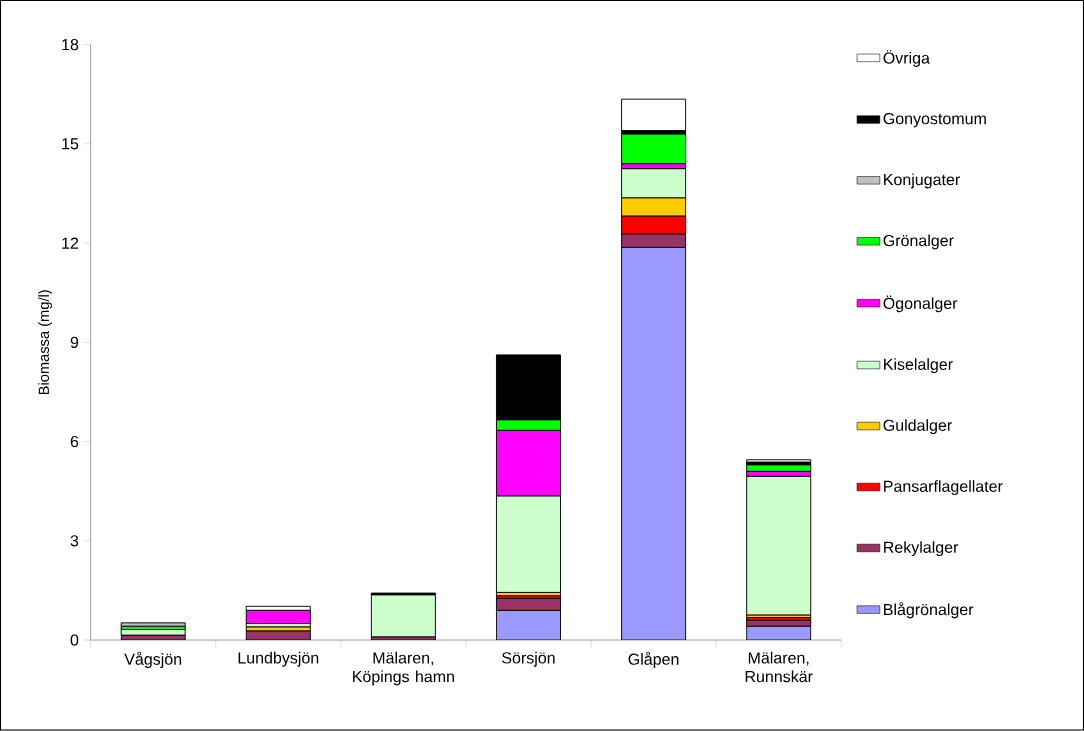  I want to click on y-tick-label: 12, so click(70, 243).